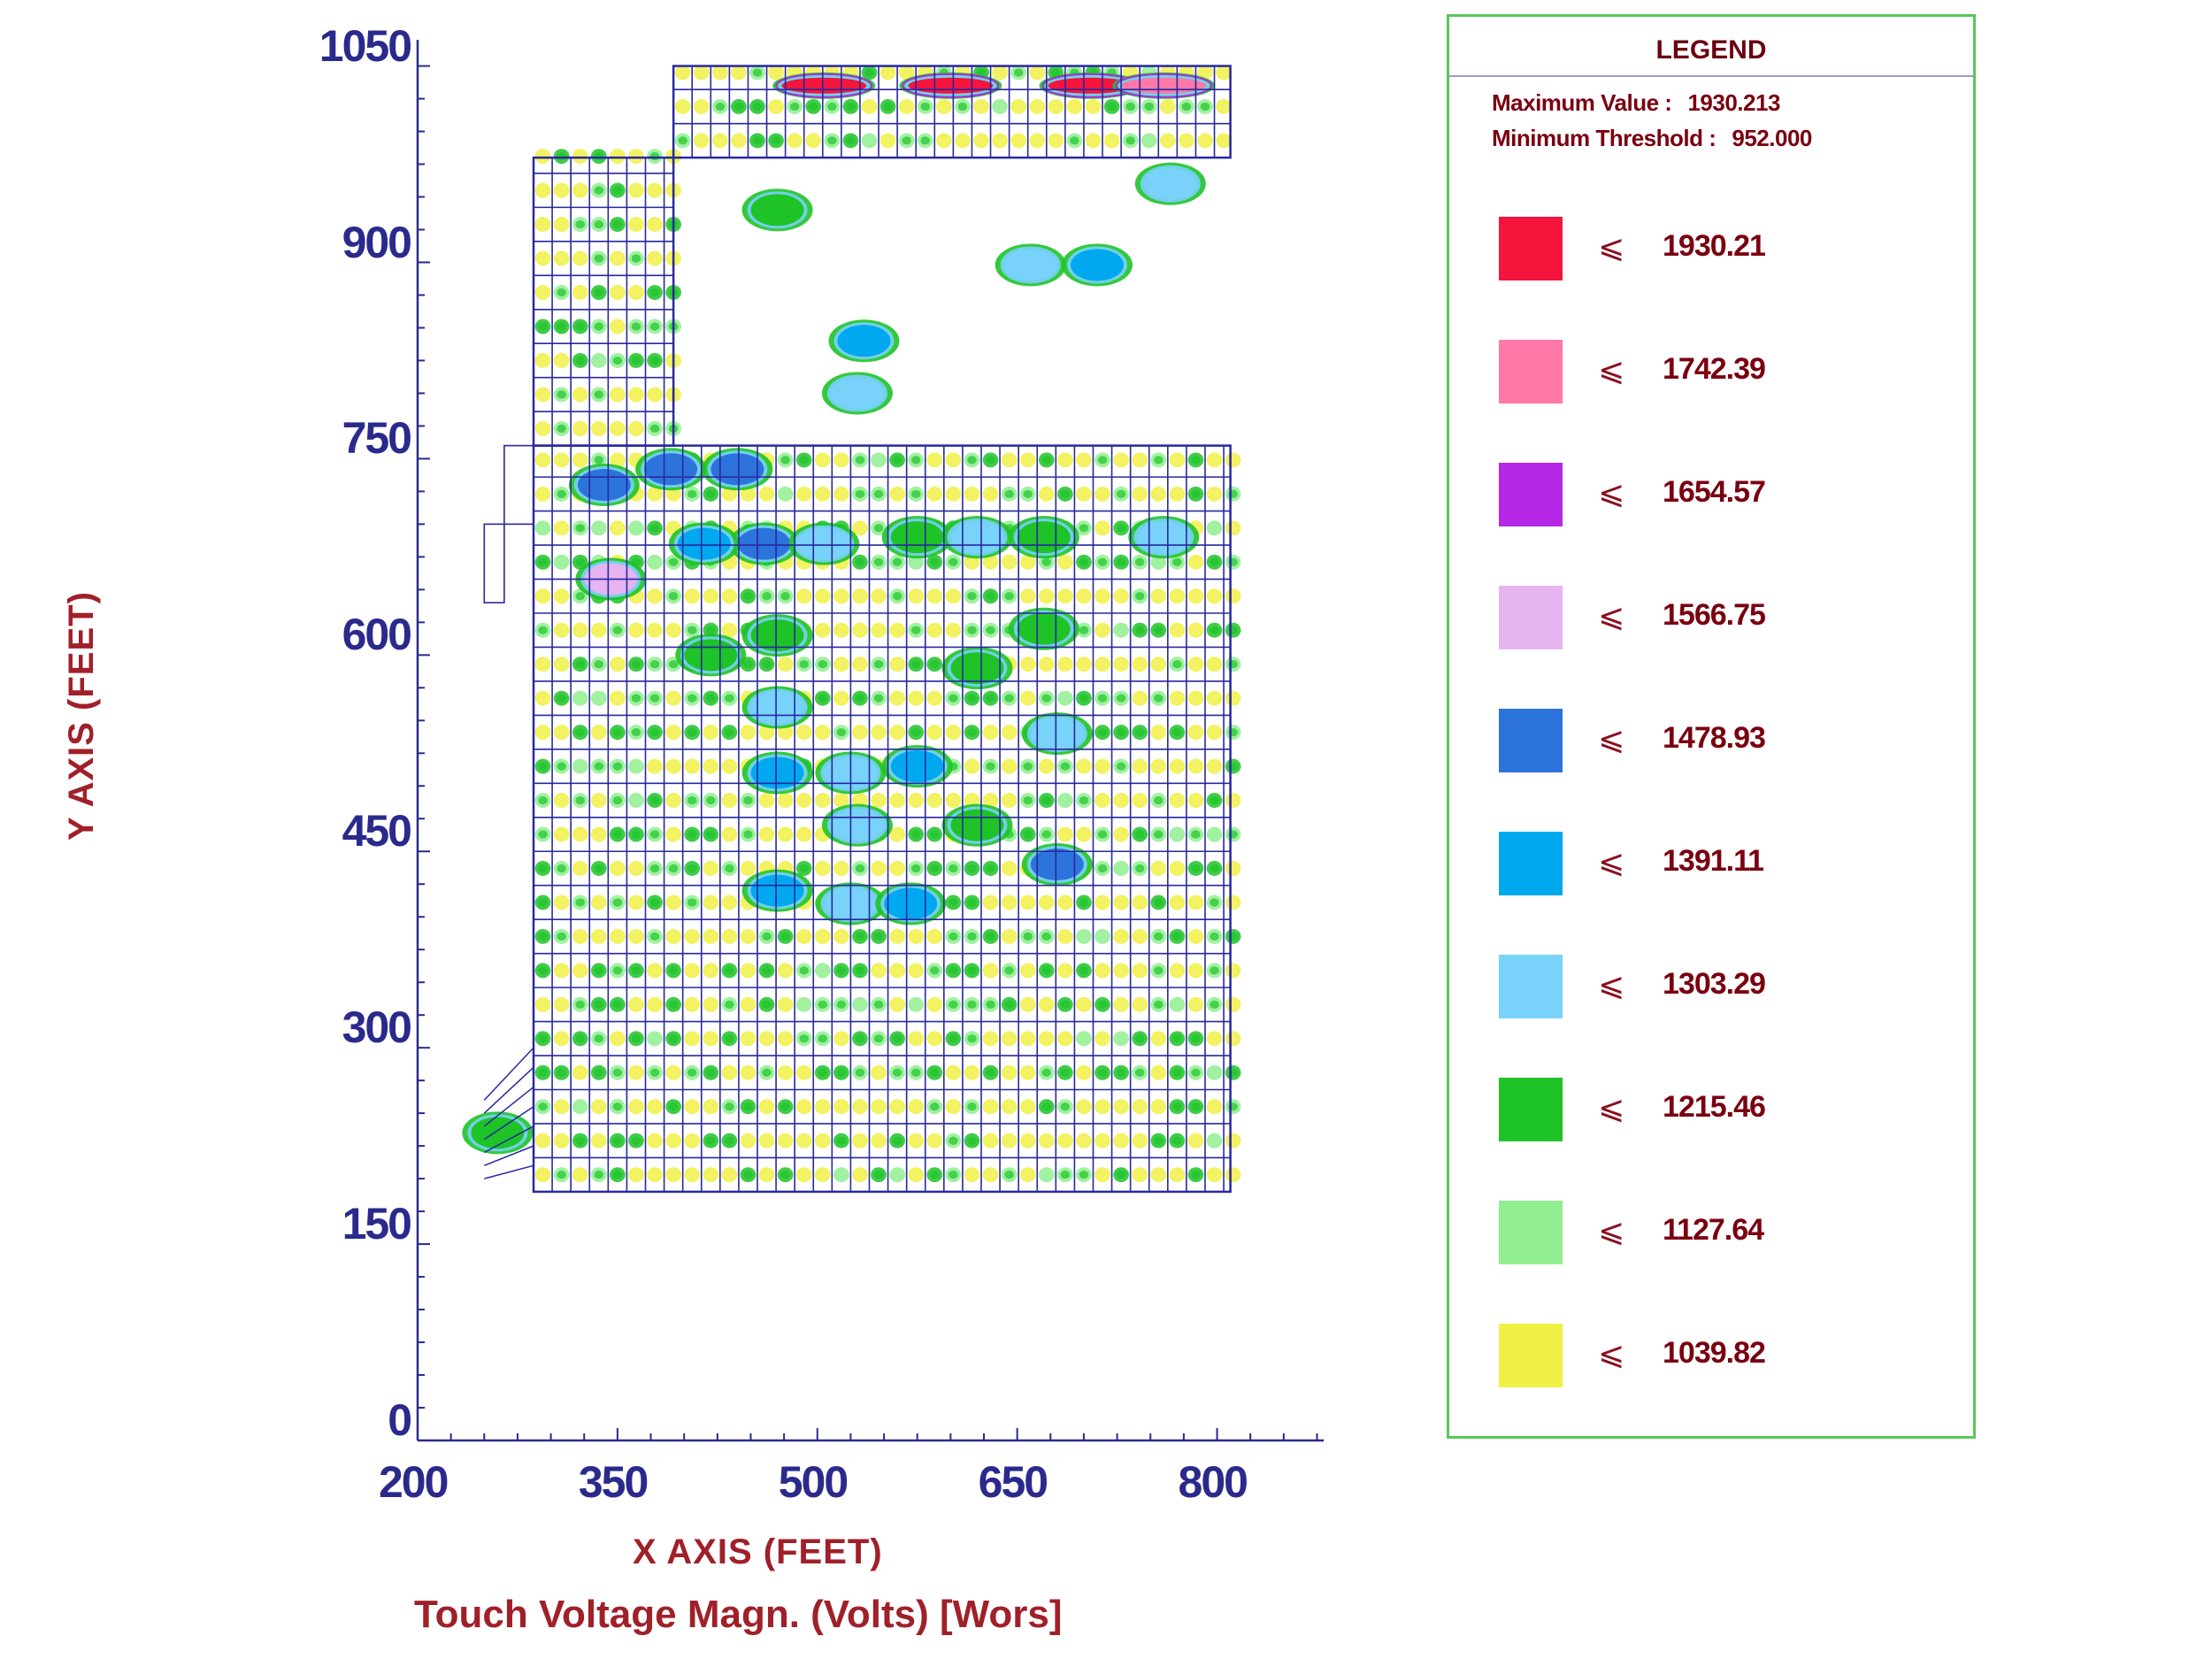 The image size is (2212, 1659). Describe the element at coordinates (413, 1482) in the screenshot. I see `x-tick-label: 200` at that location.